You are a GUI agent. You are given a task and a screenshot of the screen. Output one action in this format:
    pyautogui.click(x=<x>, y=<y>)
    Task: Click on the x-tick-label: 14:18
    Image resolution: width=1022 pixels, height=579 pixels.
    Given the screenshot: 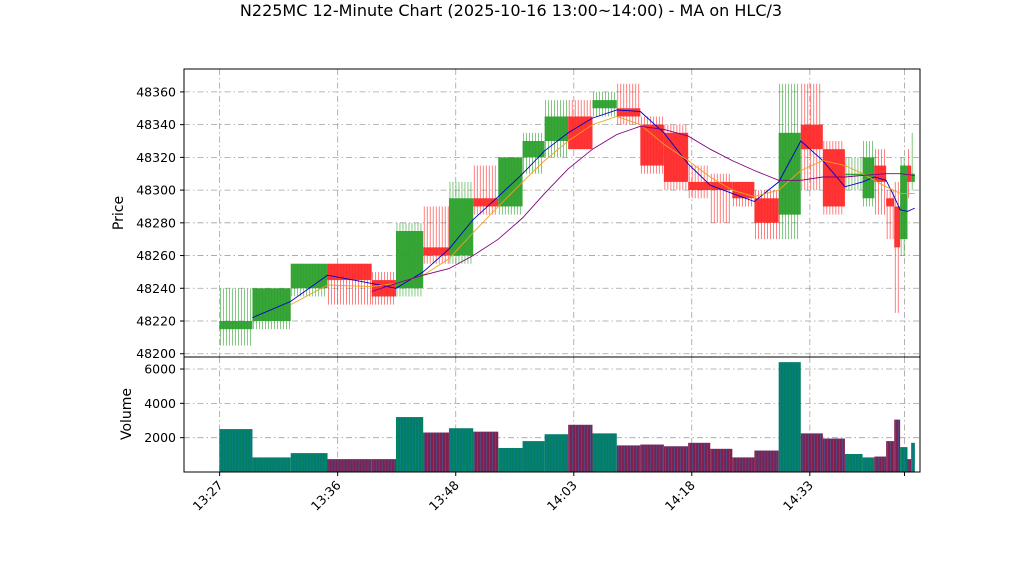 What is the action you would take?
    pyautogui.click(x=680, y=495)
    